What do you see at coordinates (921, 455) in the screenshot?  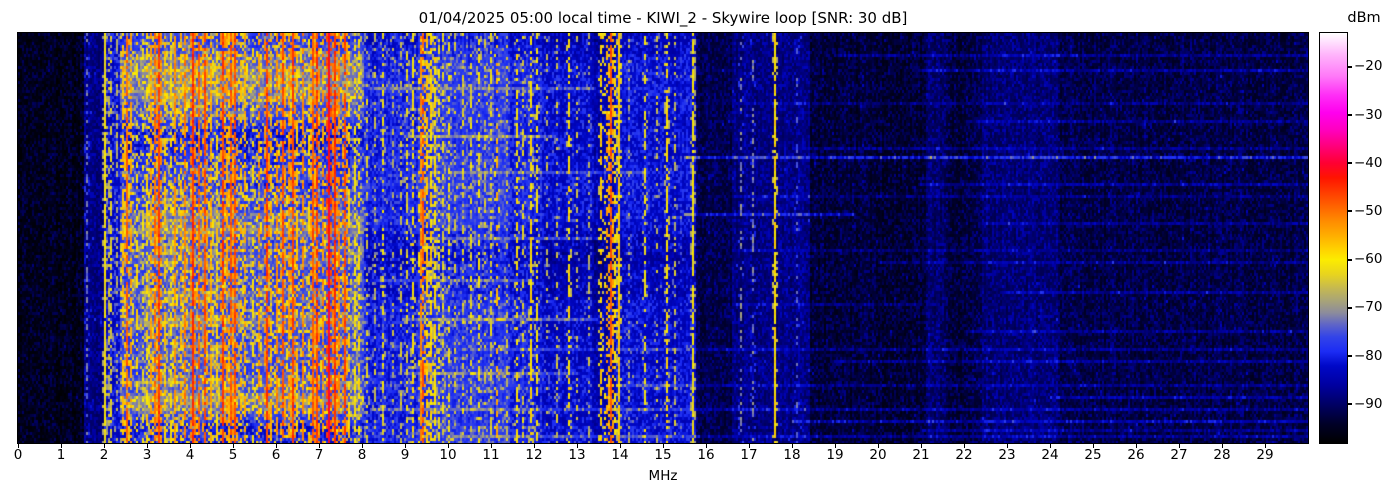 I see `x-tick-label: 21` at bounding box center [921, 455].